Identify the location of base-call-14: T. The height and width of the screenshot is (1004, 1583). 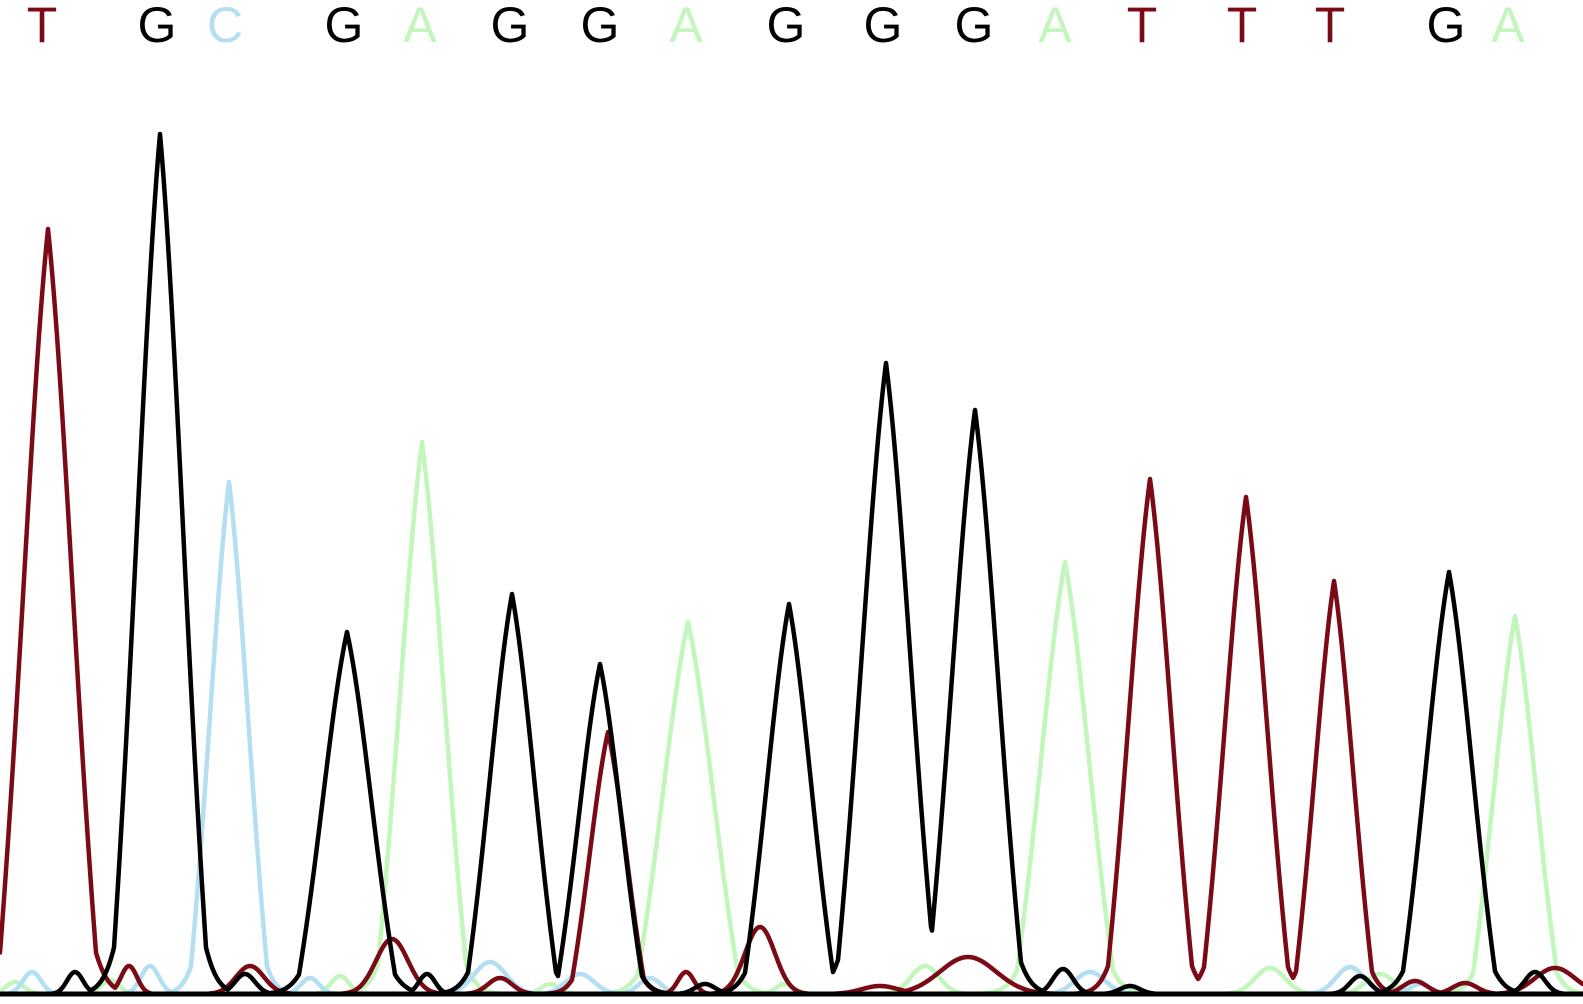
(1330, 26).